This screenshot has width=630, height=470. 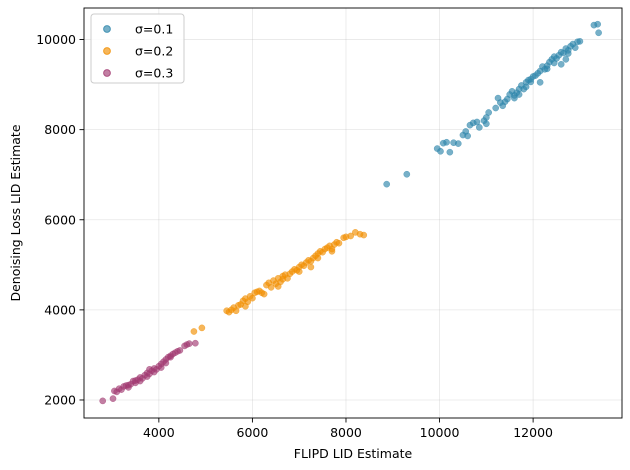 I want to click on y-tick-label: 8000, so click(x=60, y=129).